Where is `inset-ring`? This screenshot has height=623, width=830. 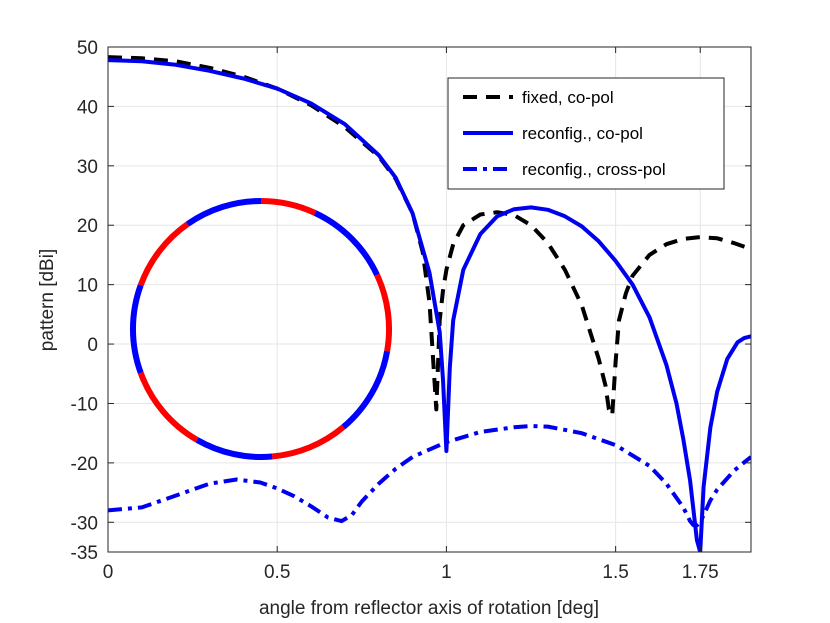
inset-ring is located at coordinates (260, 328).